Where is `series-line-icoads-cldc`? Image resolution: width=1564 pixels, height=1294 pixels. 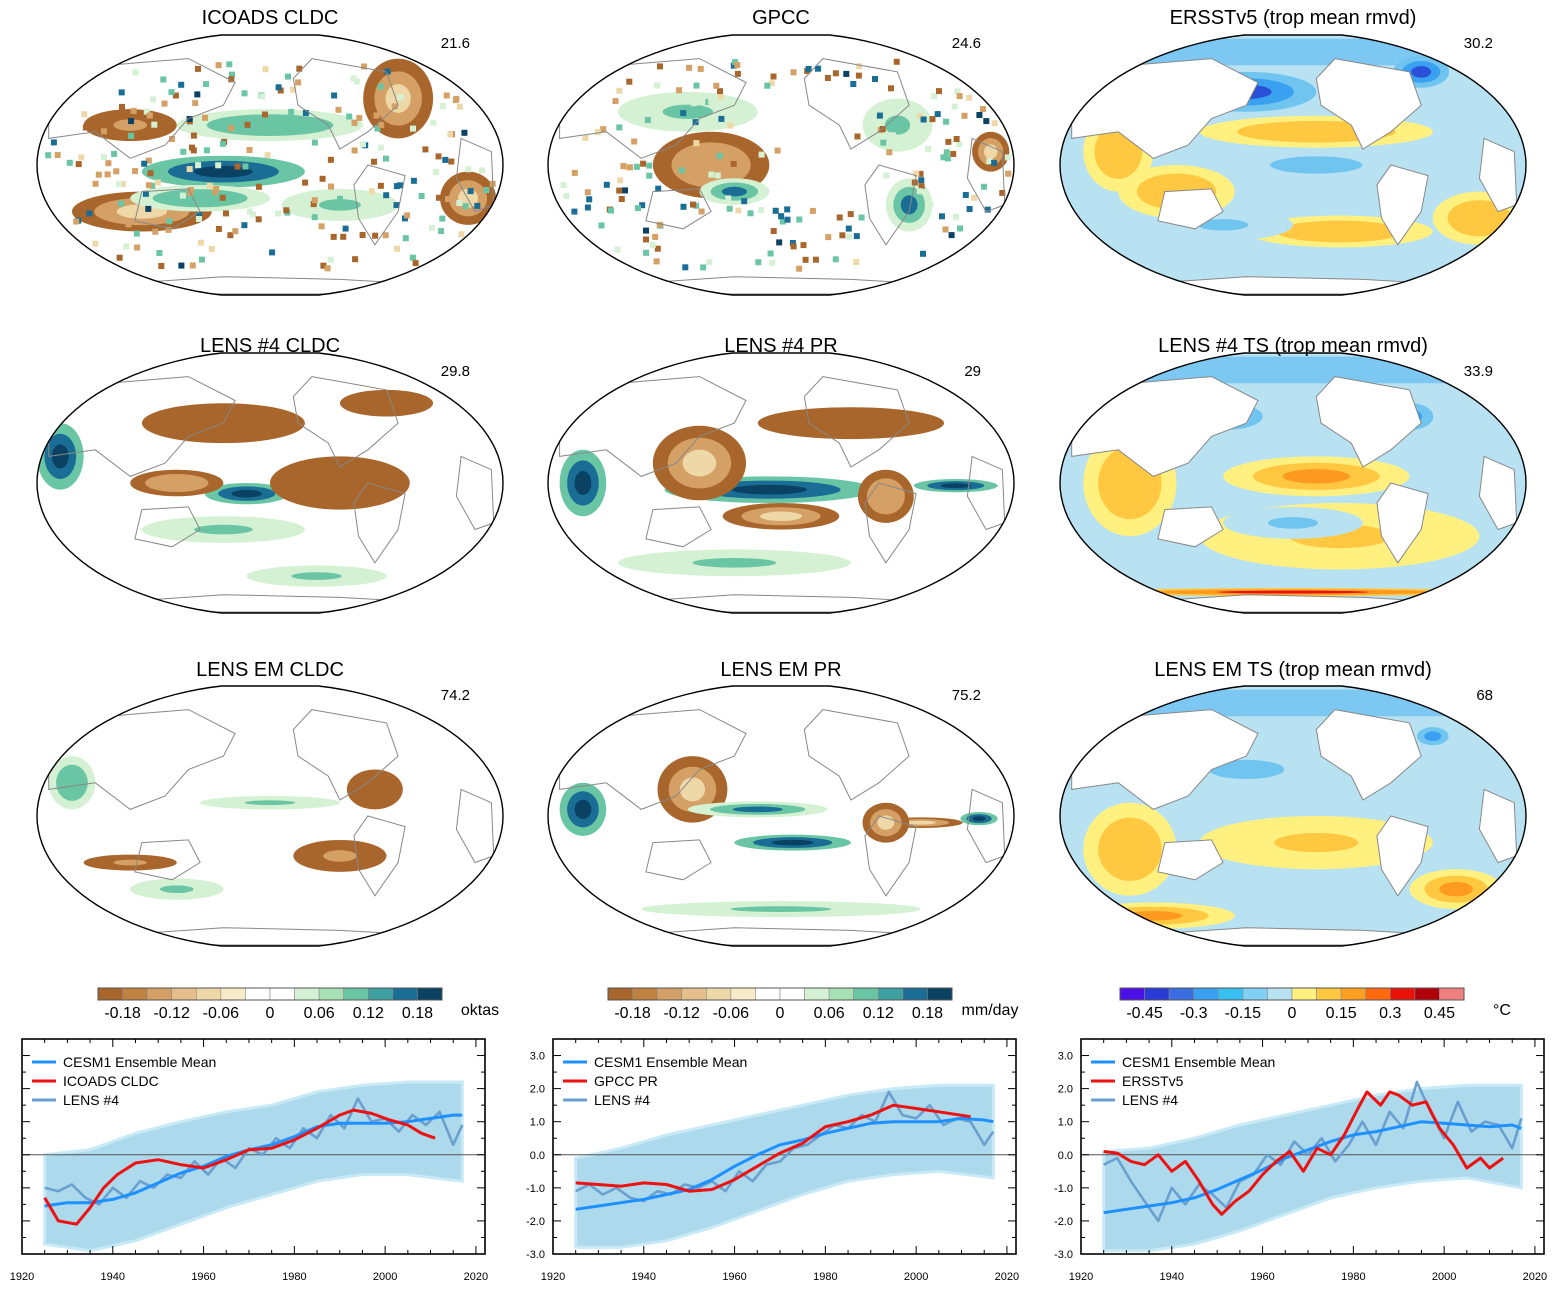
series-line-icoads-cldc is located at coordinates (239, 1167).